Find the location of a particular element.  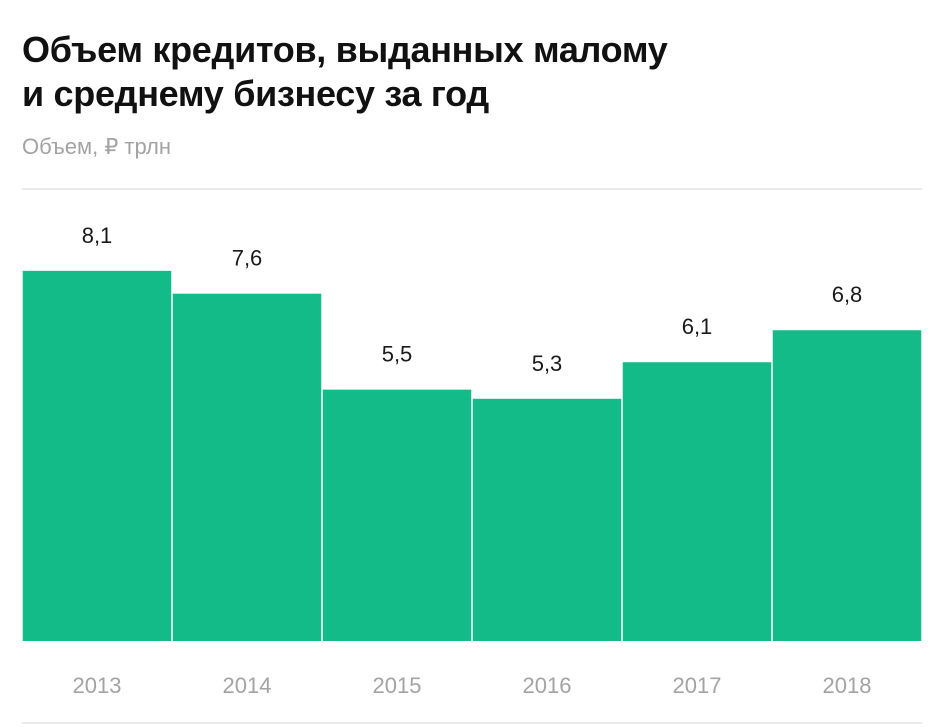

bar-2013 is located at coordinates (97, 455).